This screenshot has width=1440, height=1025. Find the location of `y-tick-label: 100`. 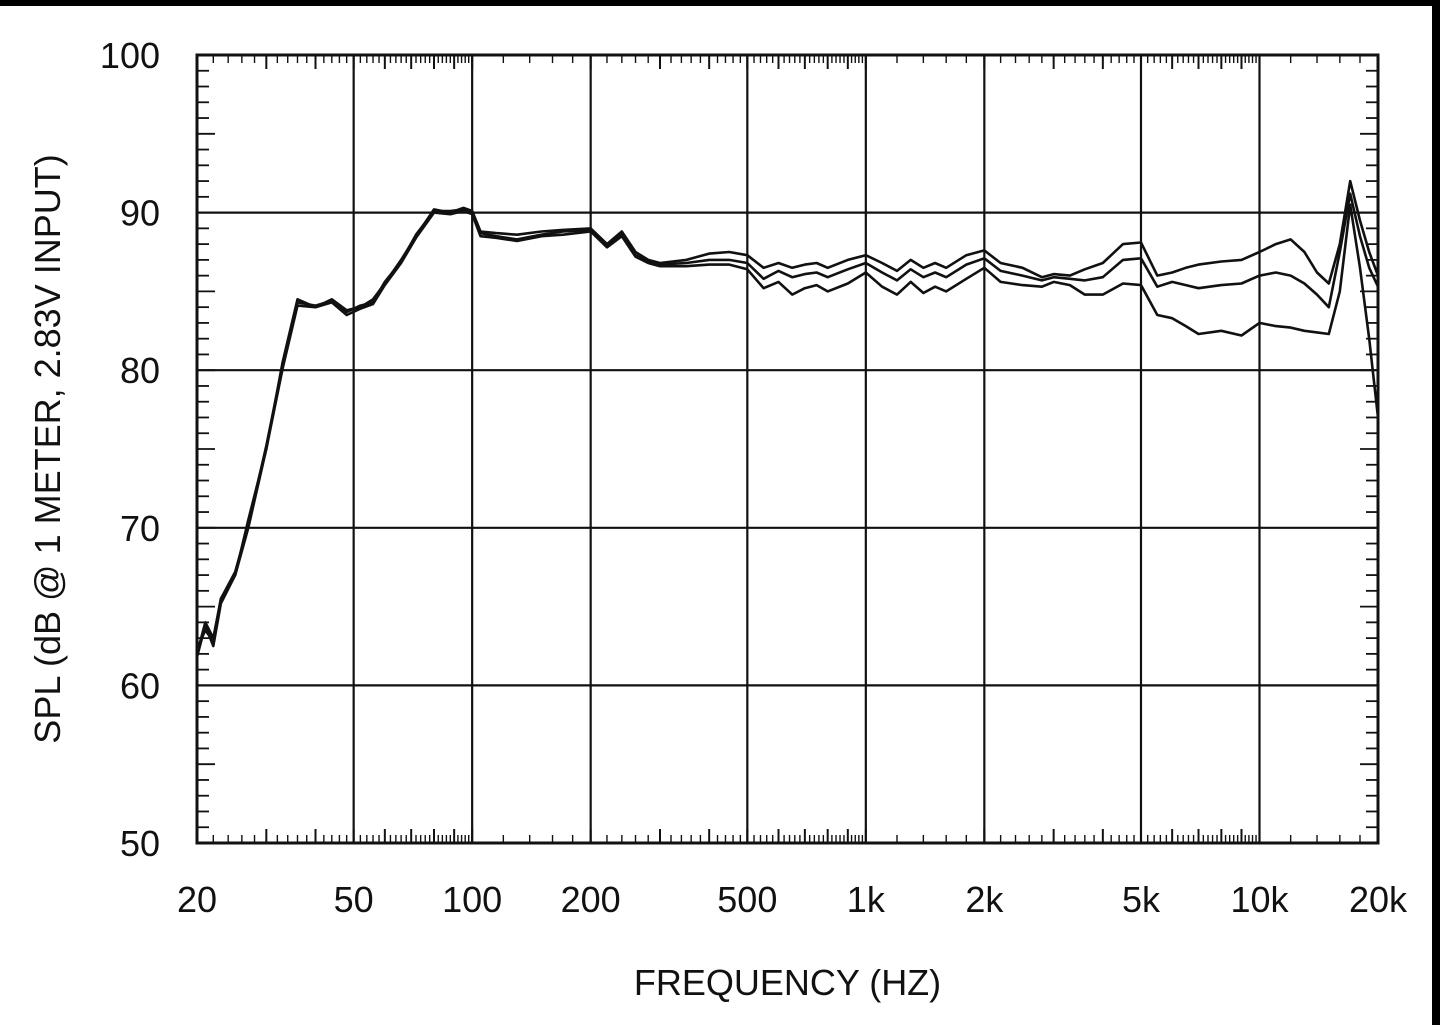

y-tick-label: 100 is located at coordinates (130, 55).